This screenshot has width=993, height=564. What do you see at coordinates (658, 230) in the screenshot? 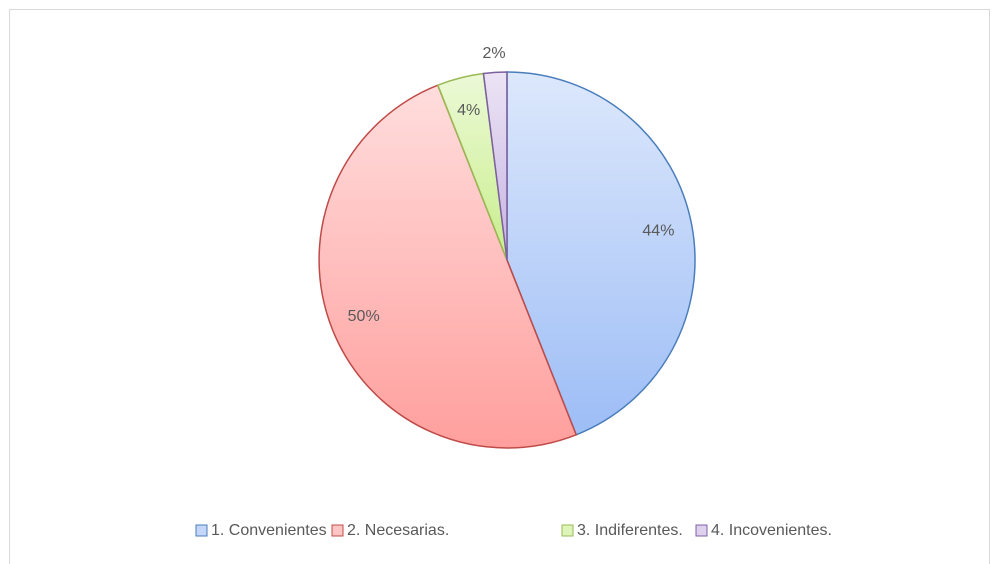
I see `data-label: 44%` at bounding box center [658, 230].